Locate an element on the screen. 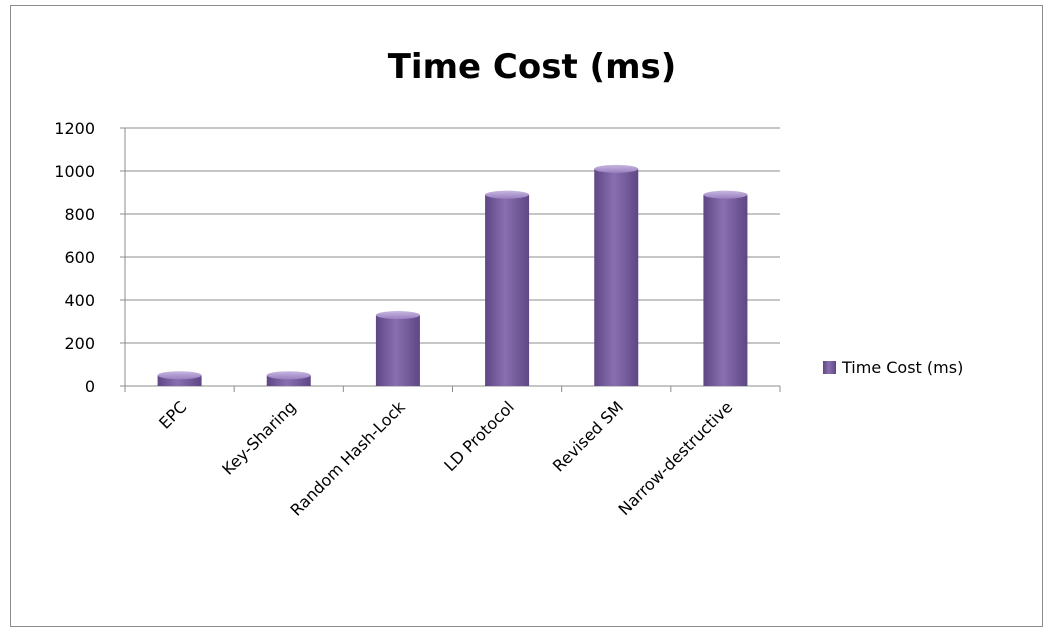  x-tick-label: Random Hash-Lock is located at coordinates (347, 458).